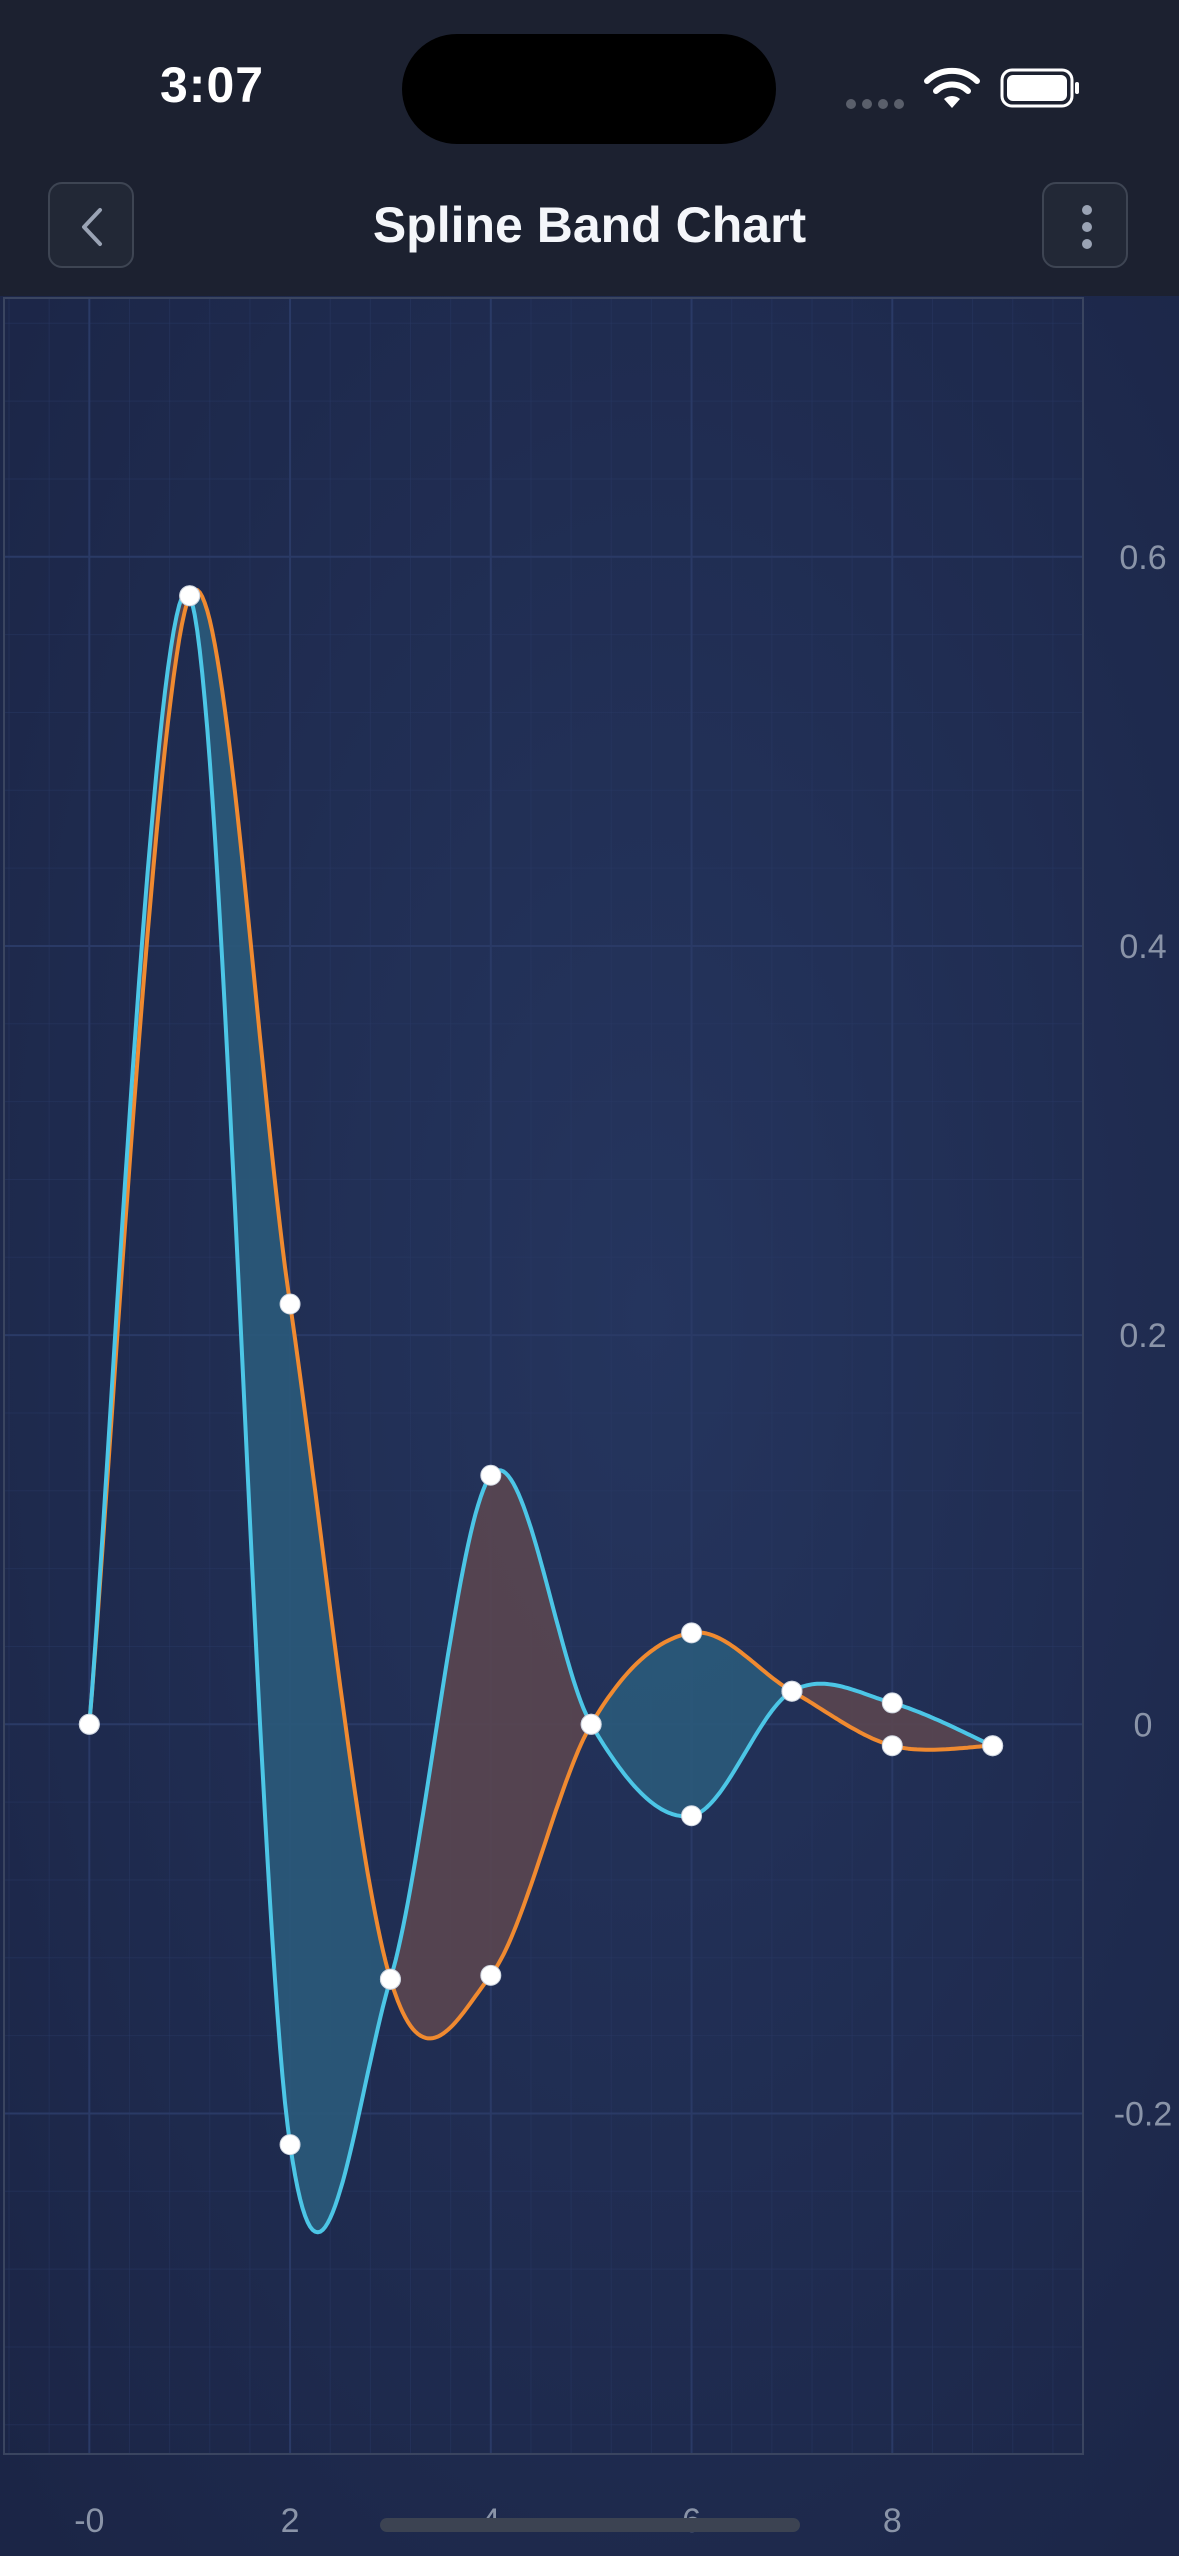  I want to click on battery-icon, so click(1039, 88).